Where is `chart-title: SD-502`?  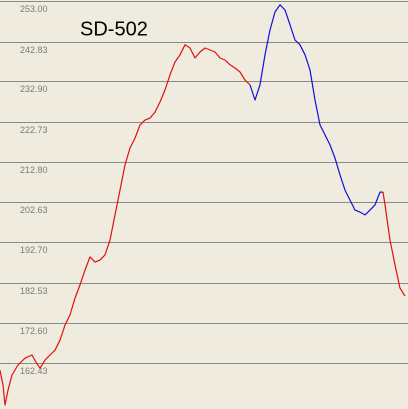
chart-title: SD-502 is located at coordinates (114, 29).